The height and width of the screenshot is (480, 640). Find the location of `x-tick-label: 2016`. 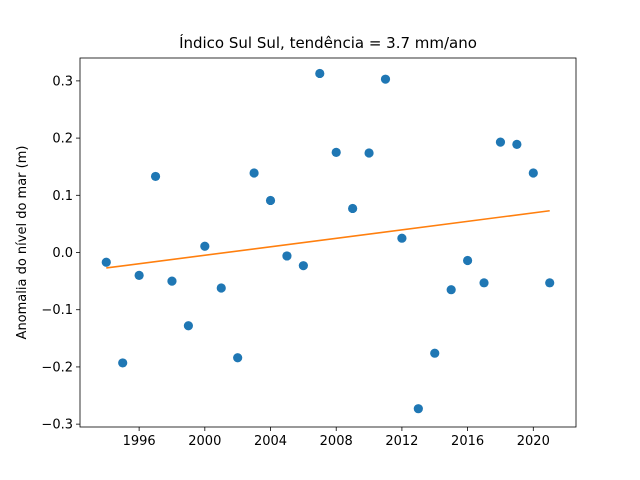

x-tick-label: 2016 is located at coordinates (467, 441).